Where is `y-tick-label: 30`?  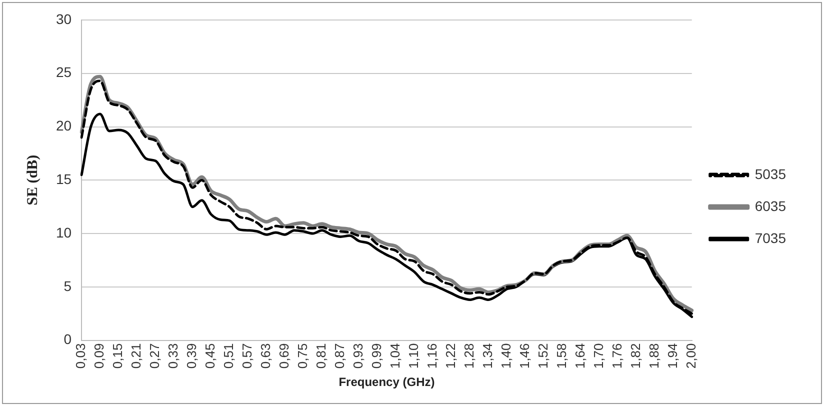
y-tick-label: 30 is located at coordinates (64, 18).